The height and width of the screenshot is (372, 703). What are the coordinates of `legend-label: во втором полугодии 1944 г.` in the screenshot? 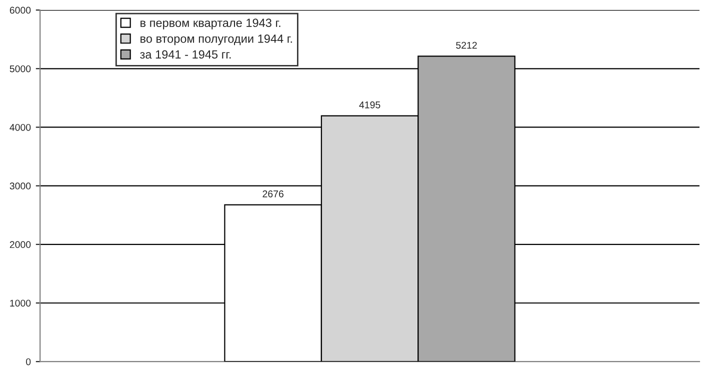 It's located at (216, 40).